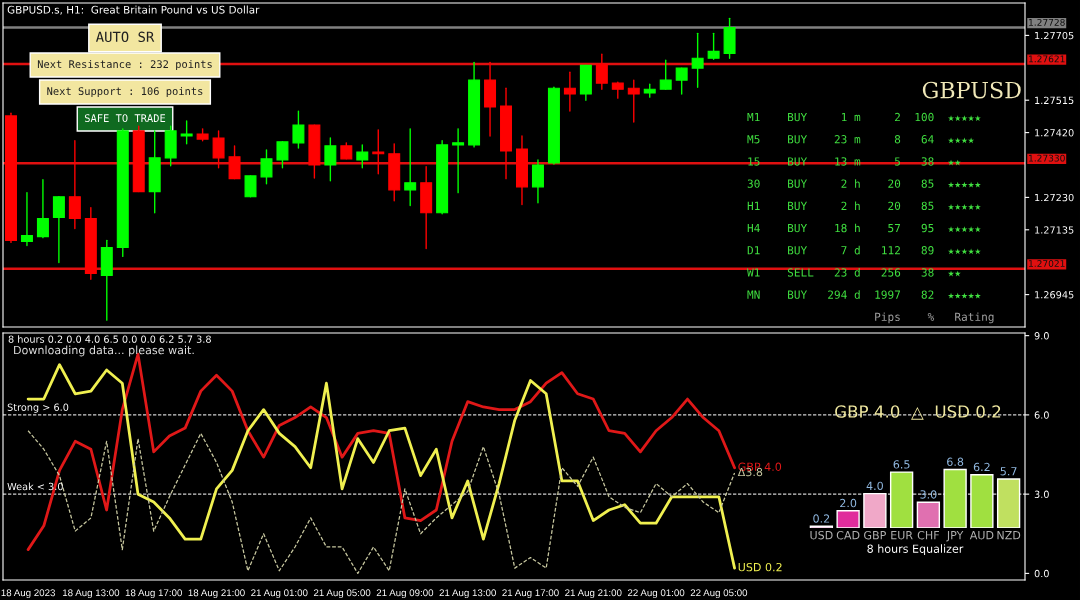 Image resolution: width=1080 pixels, height=600 pixels. I want to click on annotation: H1 BUY 2 h 20 85 ★★★★★, so click(864, 206).